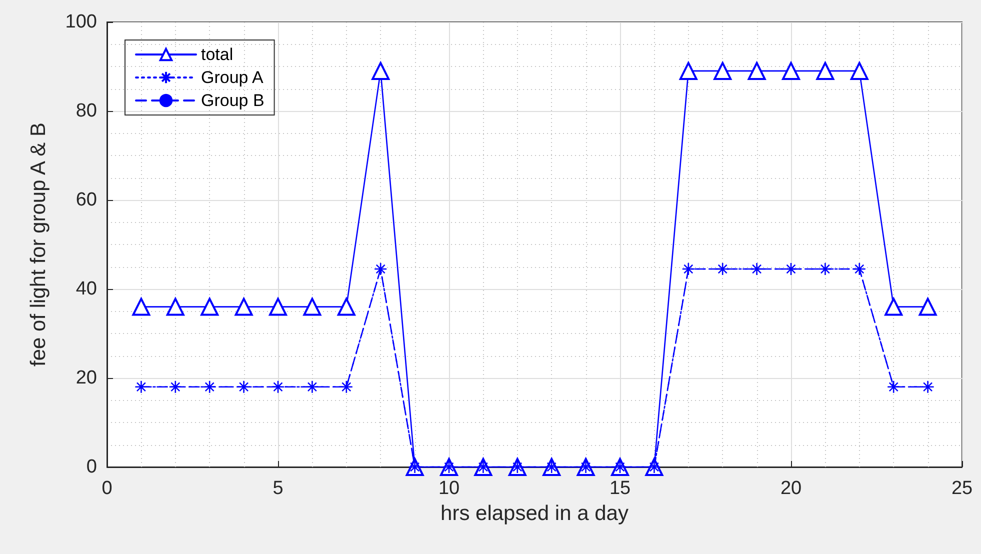 The height and width of the screenshot is (554, 981). Describe the element at coordinates (107, 488) in the screenshot. I see `x-tick-label: 0` at that location.